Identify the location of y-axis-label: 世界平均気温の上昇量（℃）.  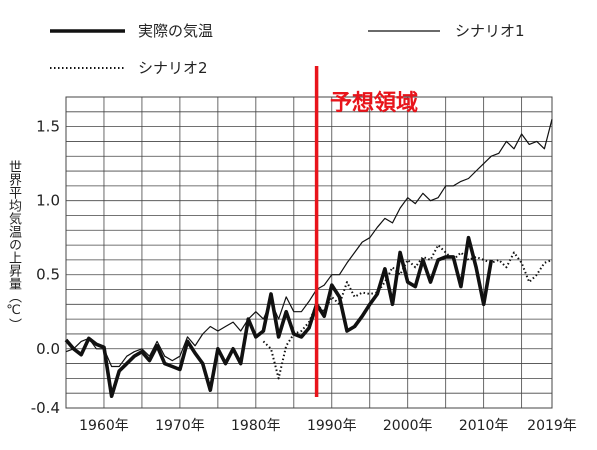
(13, 245).